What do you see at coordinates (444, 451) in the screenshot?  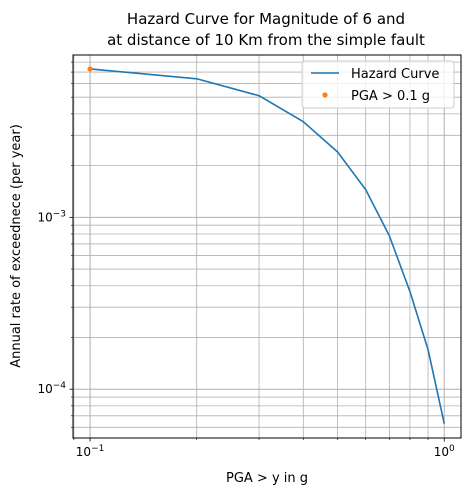 I see `x-tick-label: 10⁰` at bounding box center [444, 451].